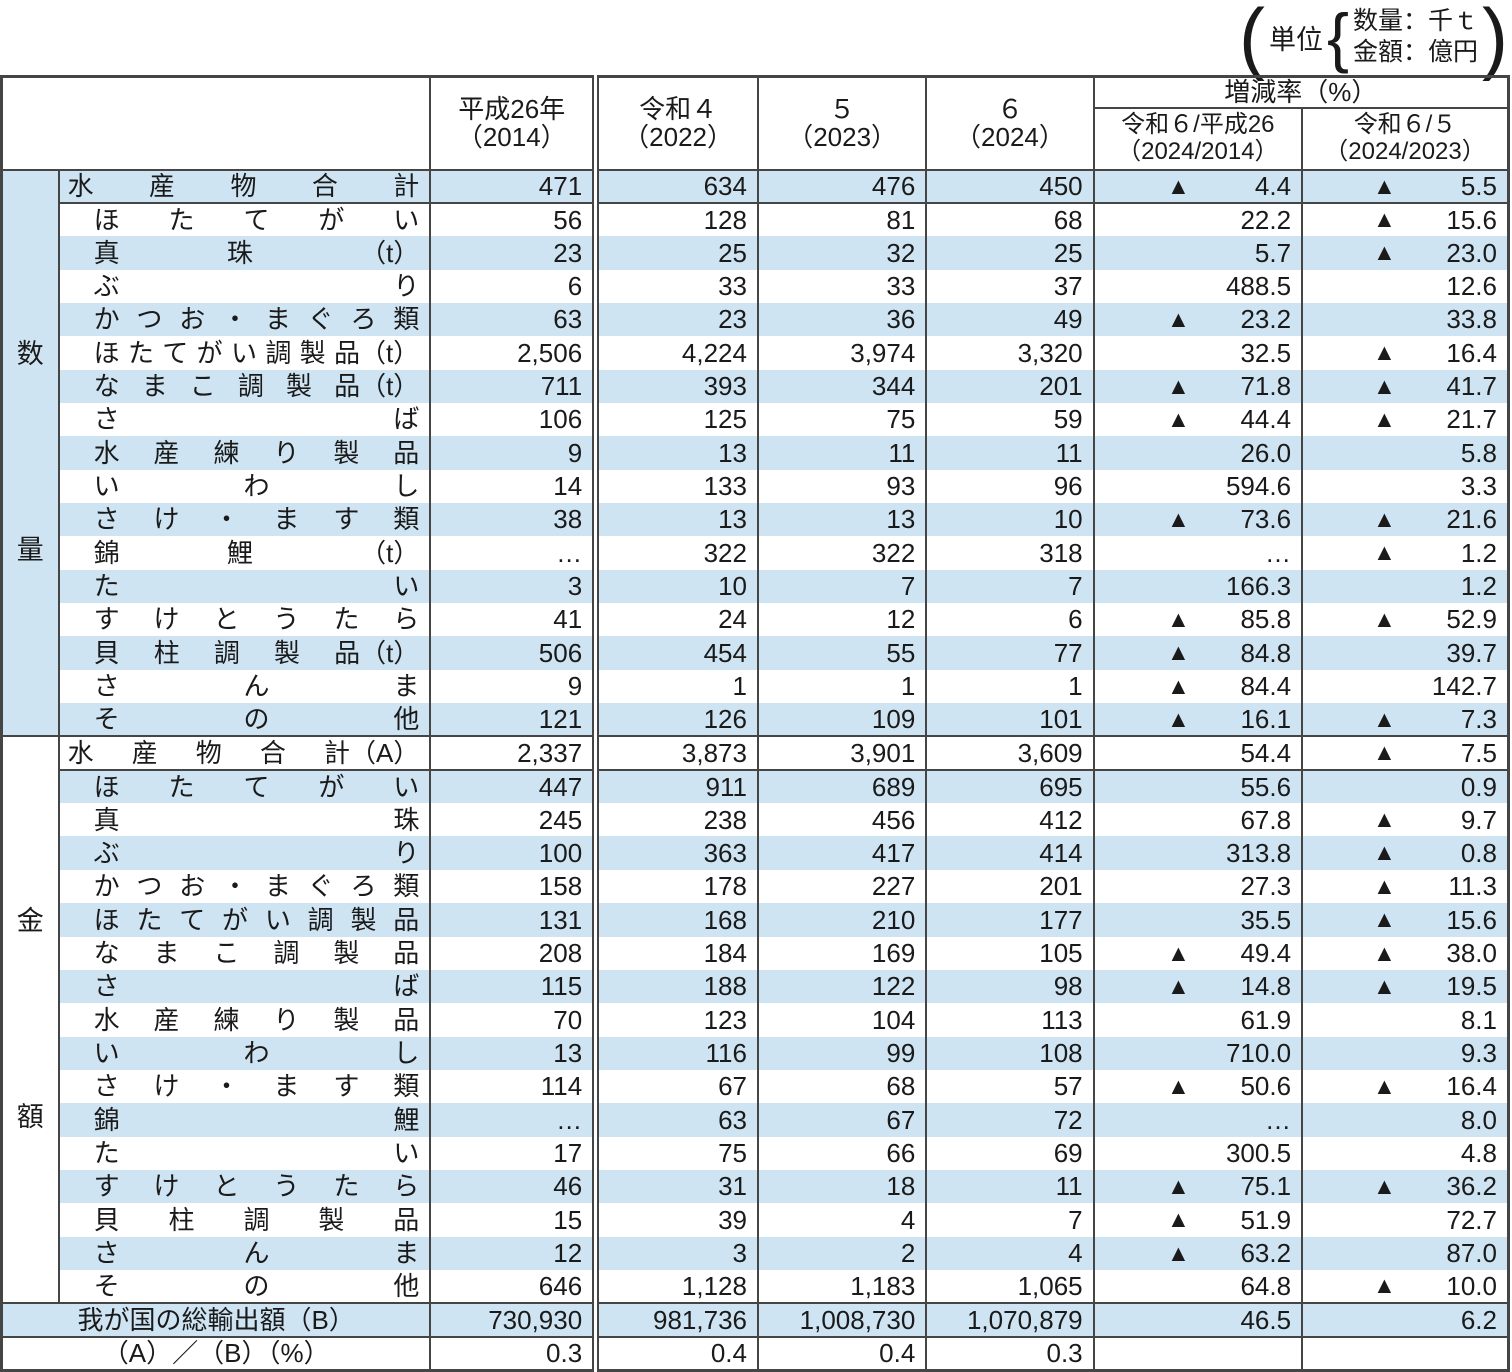 Image resolution: width=1512 pixels, height=1372 pixels. Describe the element at coordinates (755, 1053) in the screenshot. I see `table-row: いわし 13 116 99 108 710.0 9.3` at that location.